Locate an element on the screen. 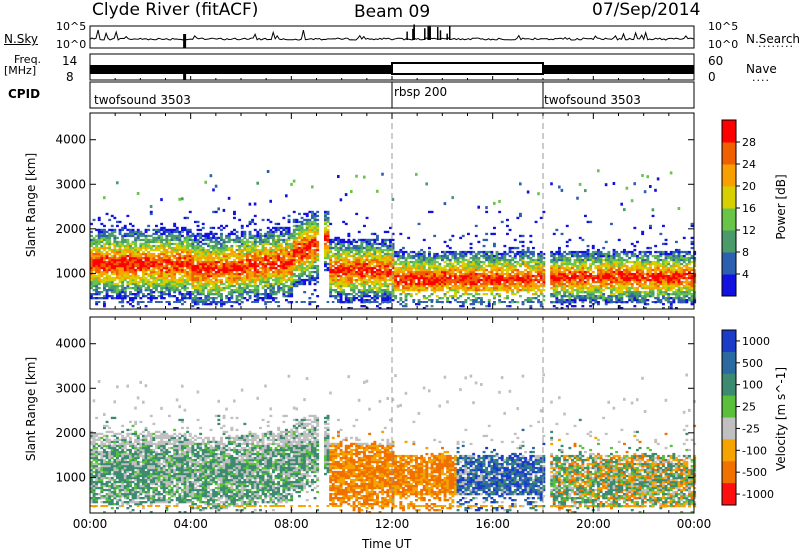 Image resolution: width=800 pixels, height=554 pixels. velocity-colorbar-tick-label: -25 is located at coordinates (751, 428).